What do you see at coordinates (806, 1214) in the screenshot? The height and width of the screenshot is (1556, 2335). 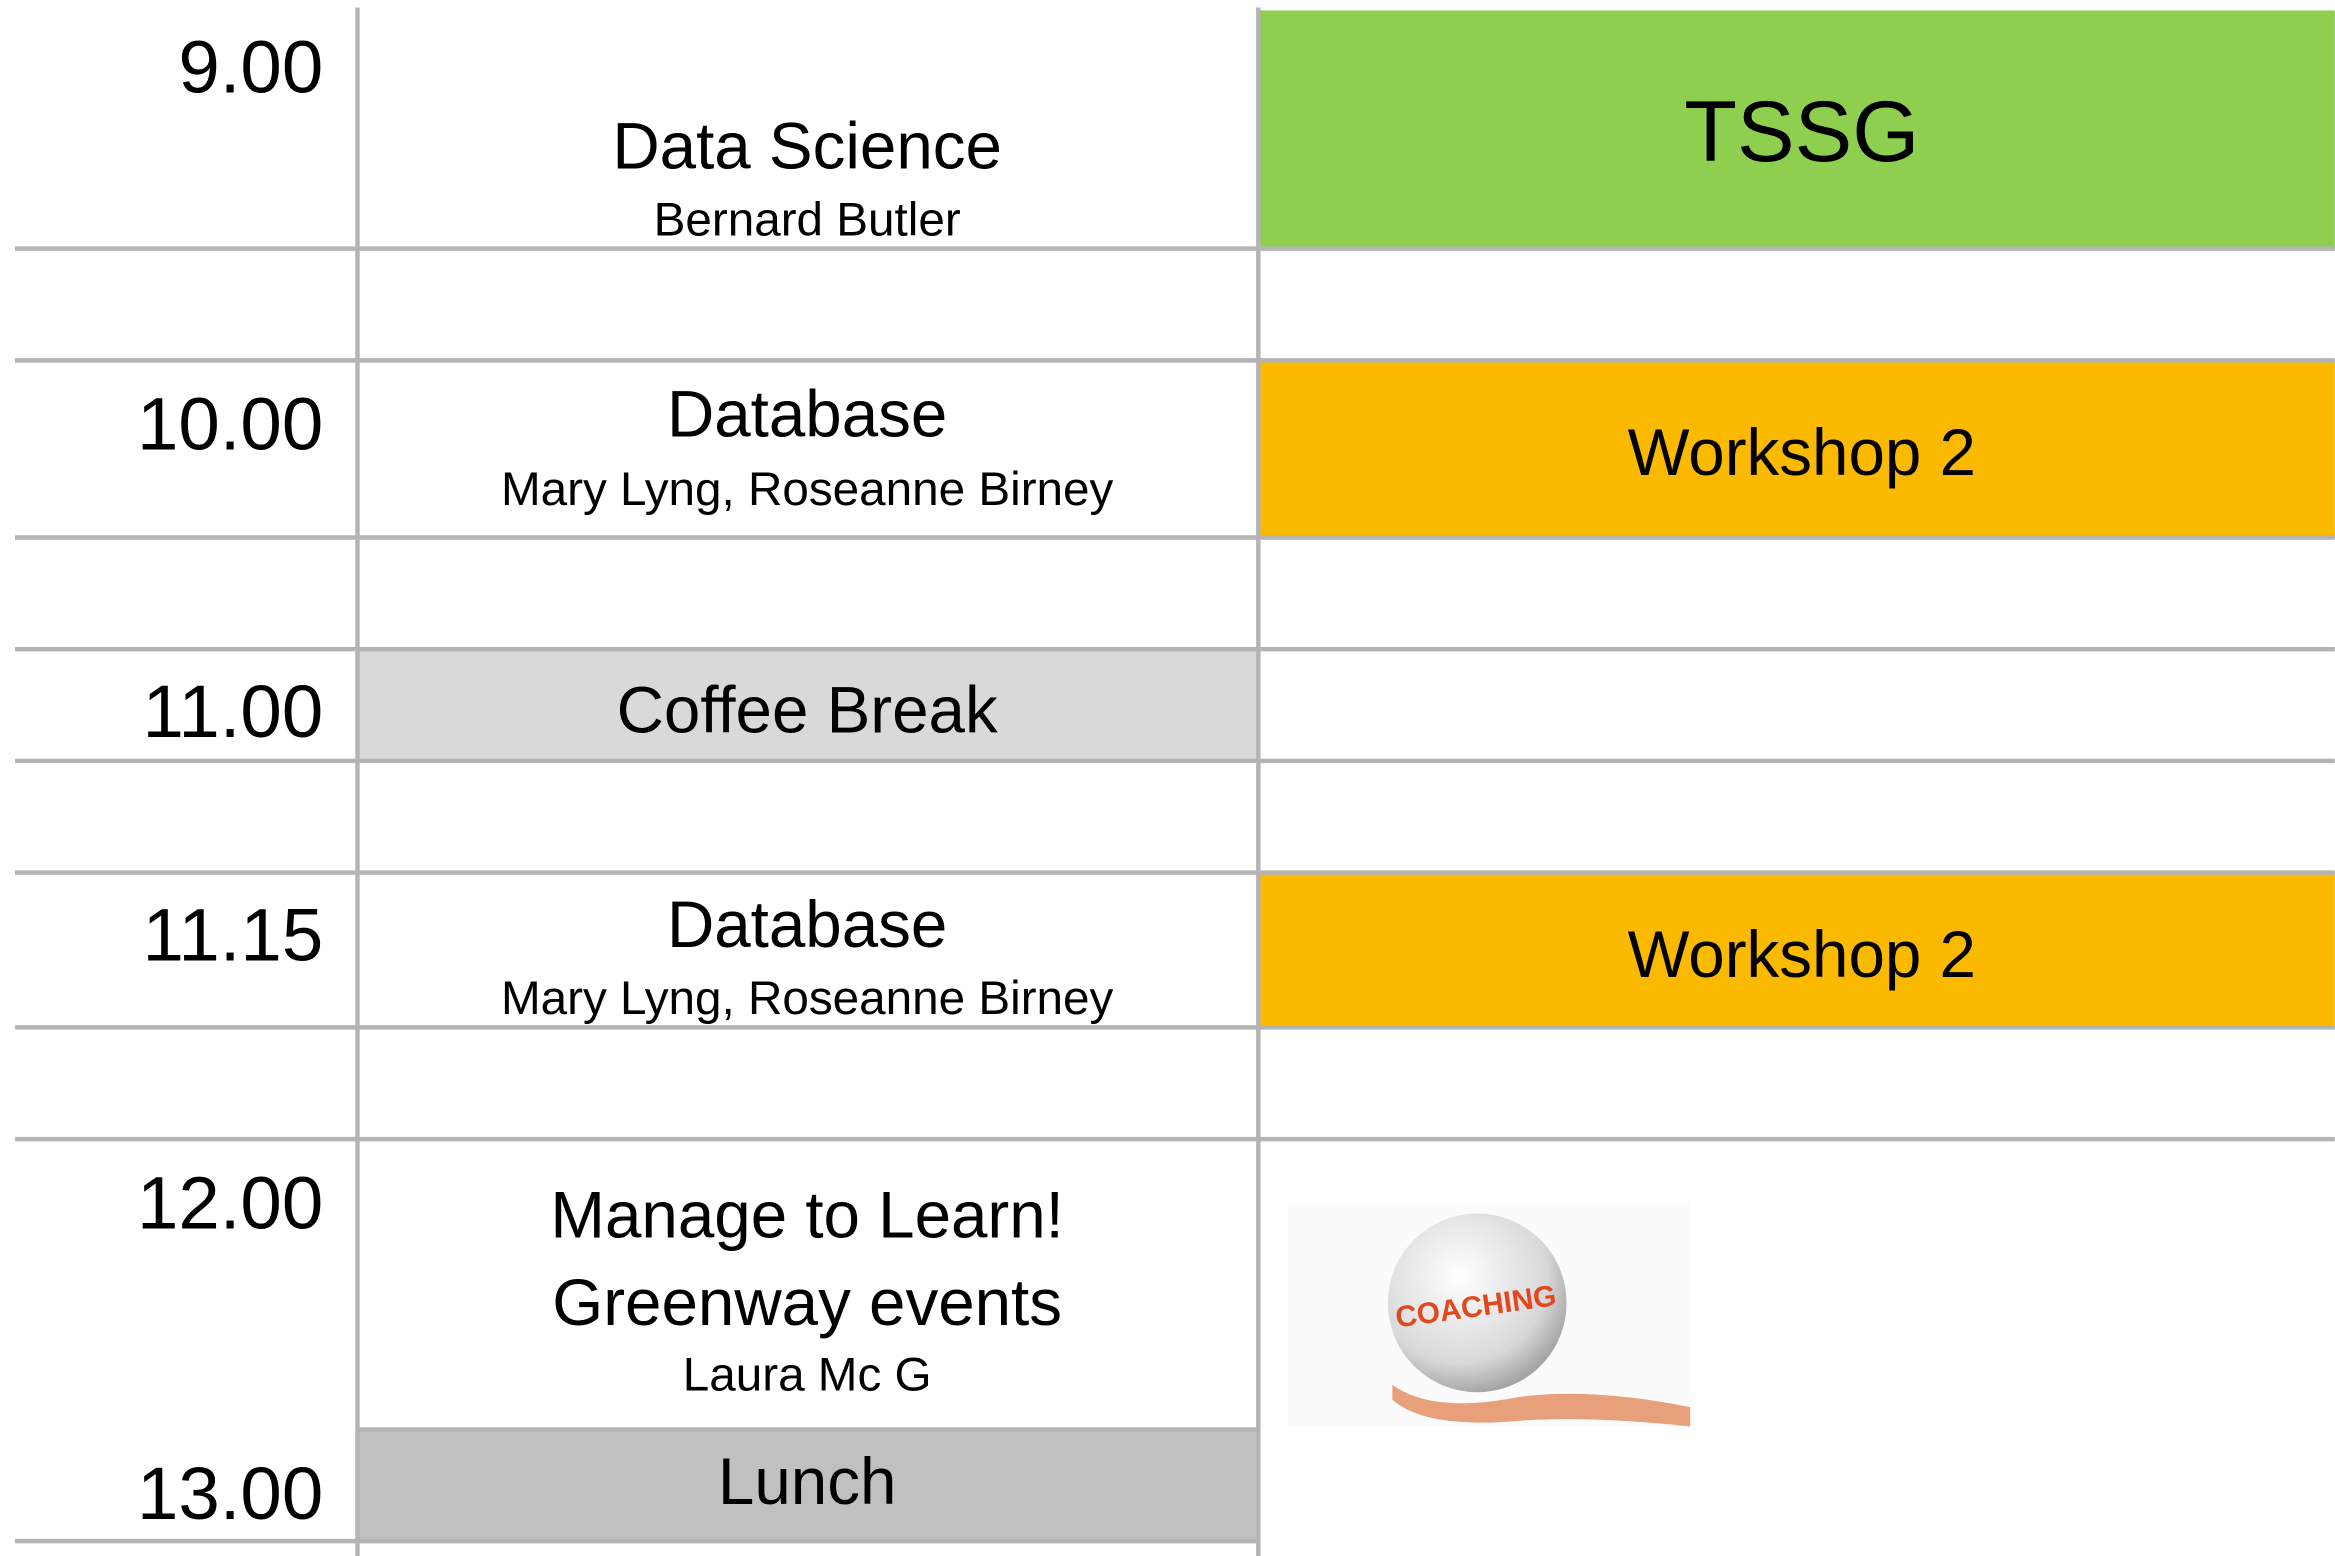 I see `session-title: Manage to Learn!` at bounding box center [806, 1214].